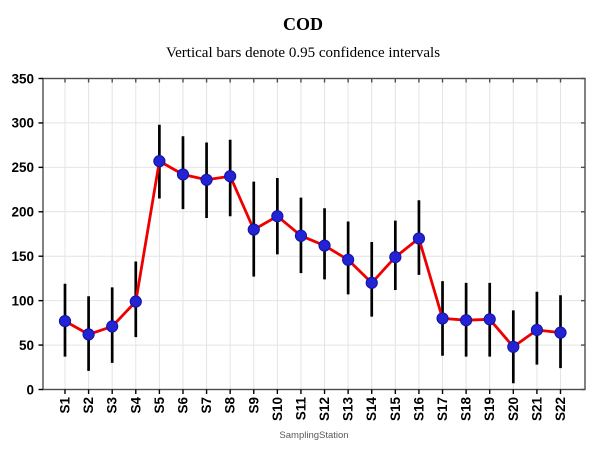 This screenshot has width=605, height=454. What do you see at coordinates (206, 179) in the screenshot?
I see `data-point-s7` at bounding box center [206, 179].